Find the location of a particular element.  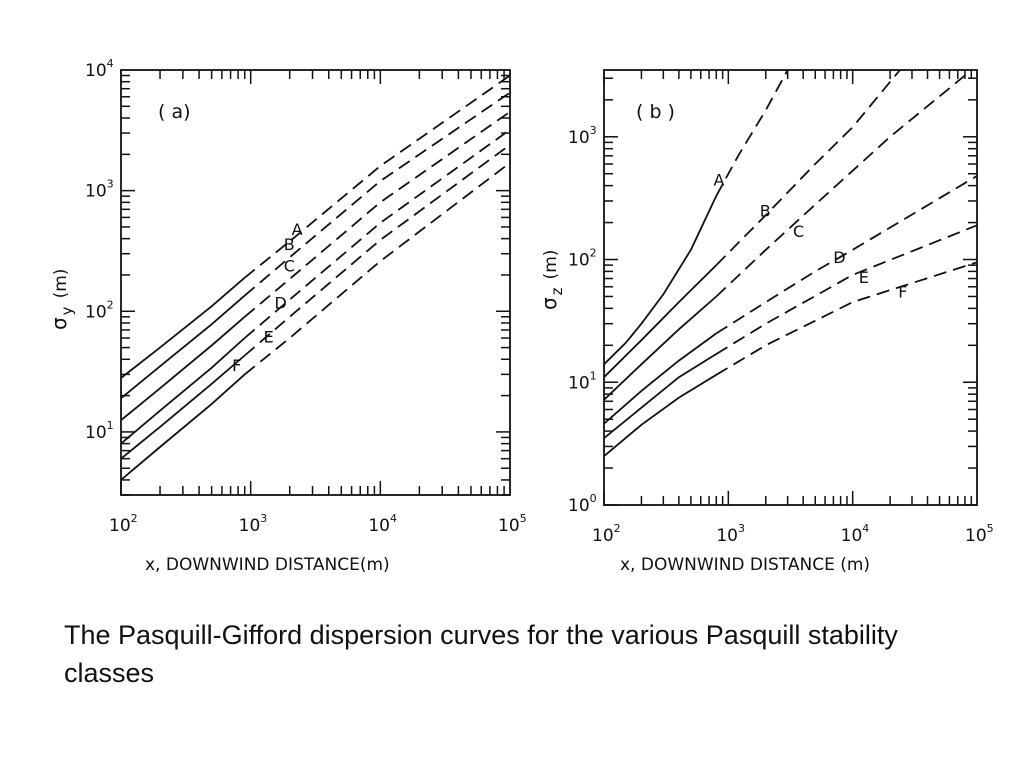

curve-a-a-solid is located at coordinates (183, 328).